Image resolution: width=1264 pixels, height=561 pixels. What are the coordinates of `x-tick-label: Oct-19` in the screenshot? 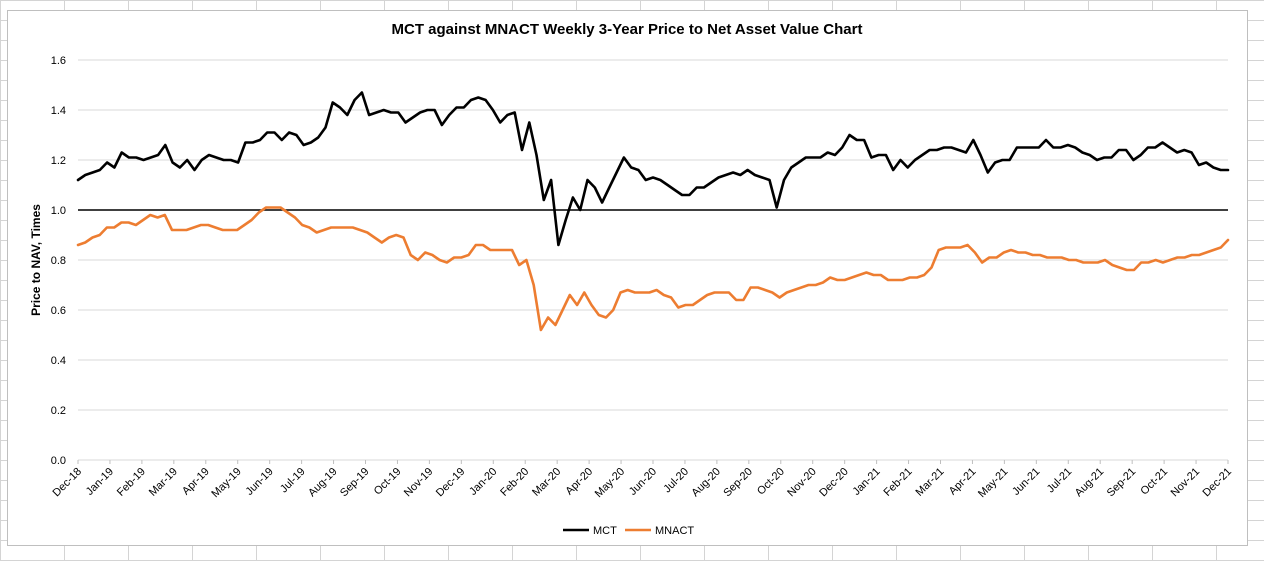 It's located at (388, 482).